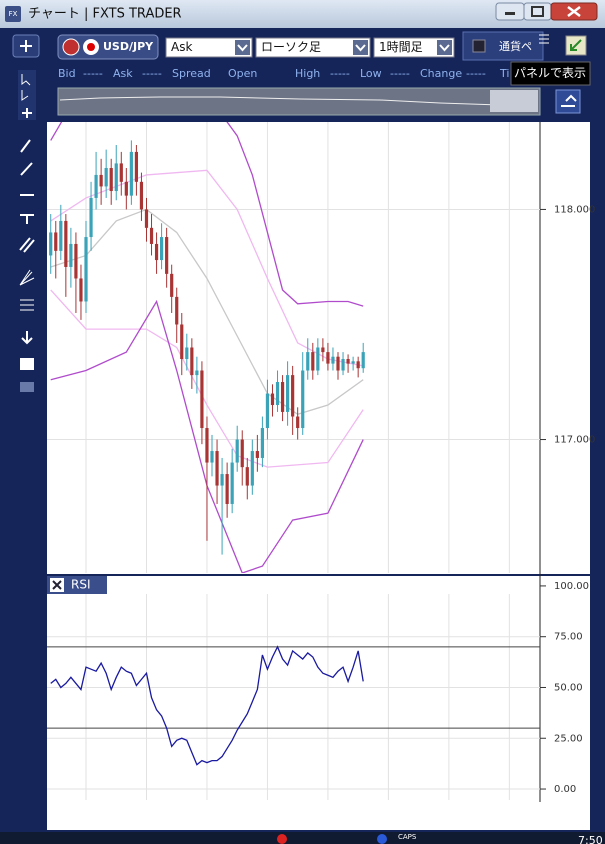  What do you see at coordinates (71, 47) in the screenshot?
I see `us-flag` at bounding box center [71, 47].